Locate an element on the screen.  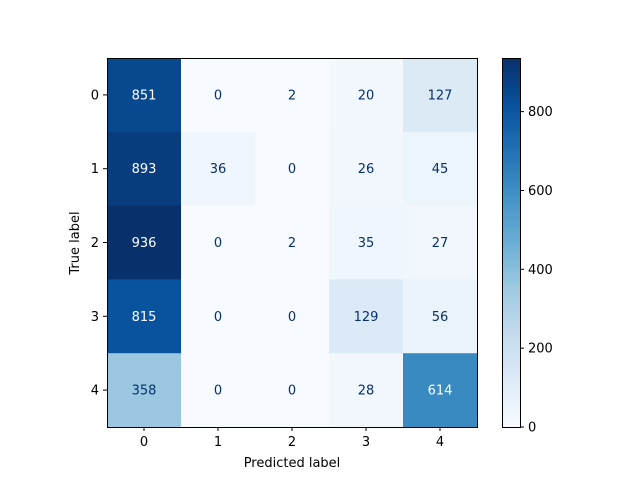
colorbar-tick-label-3: 600 is located at coordinates (540, 191).